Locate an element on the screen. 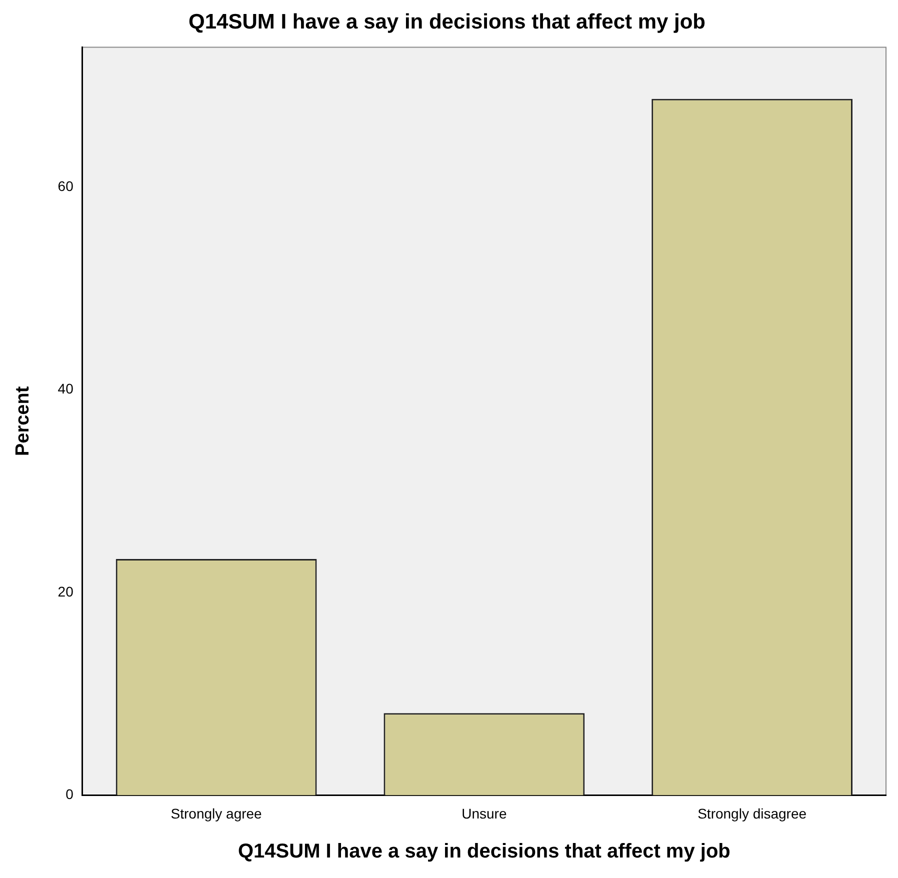 The height and width of the screenshot is (878, 898). y-tick-label: 60 is located at coordinates (66, 186).